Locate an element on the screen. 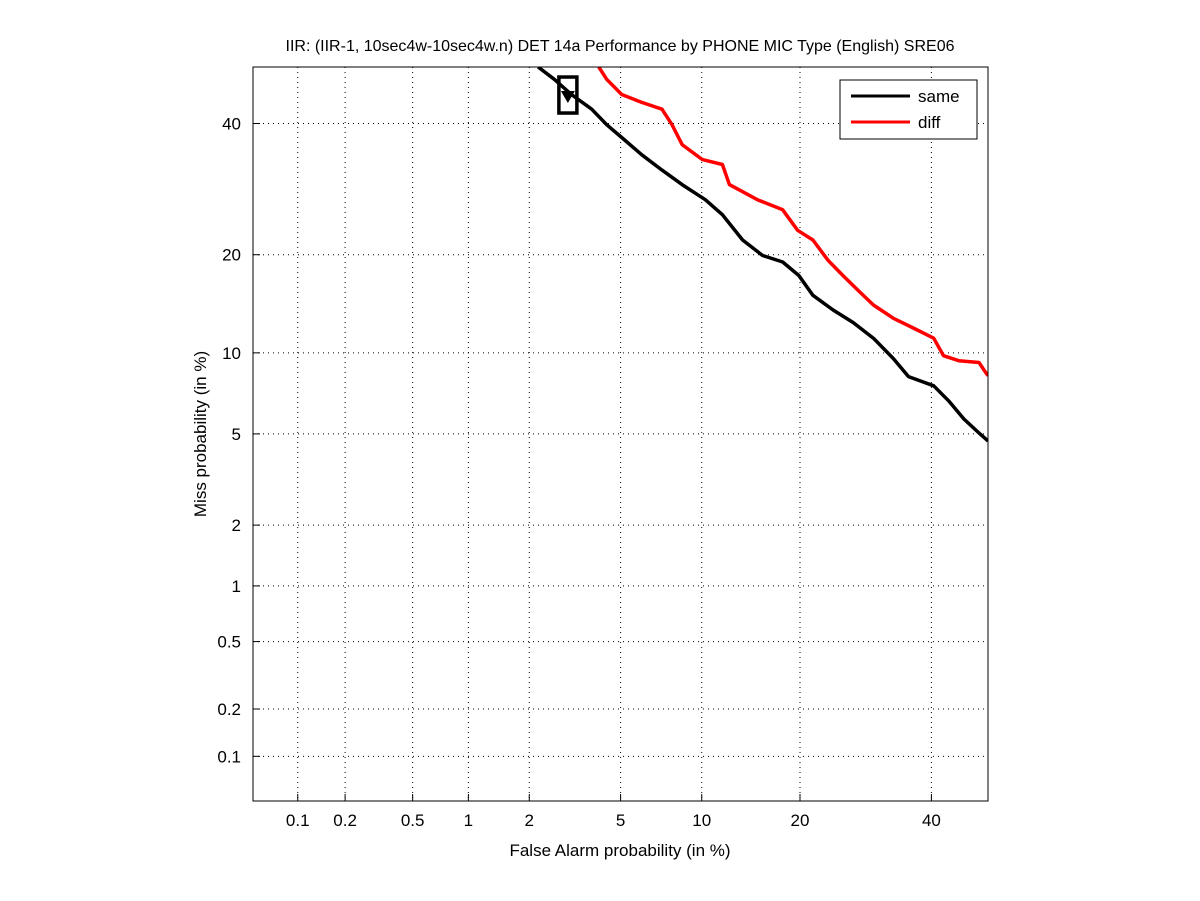  x-tick-label: 0.1 is located at coordinates (298, 820).